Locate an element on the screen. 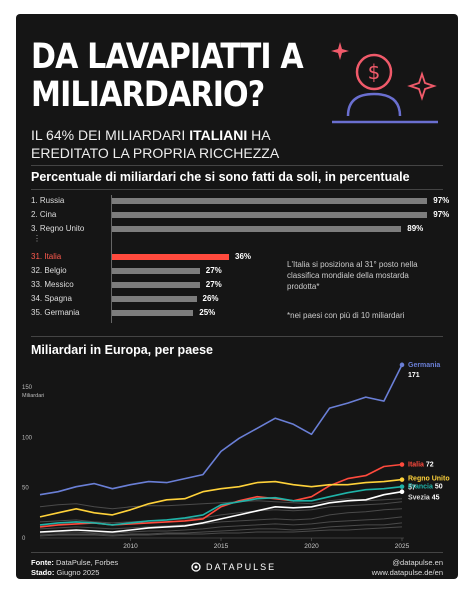 This screenshot has height=592, width=474. y-tick-label: 150 is located at coordinates (27, 388).